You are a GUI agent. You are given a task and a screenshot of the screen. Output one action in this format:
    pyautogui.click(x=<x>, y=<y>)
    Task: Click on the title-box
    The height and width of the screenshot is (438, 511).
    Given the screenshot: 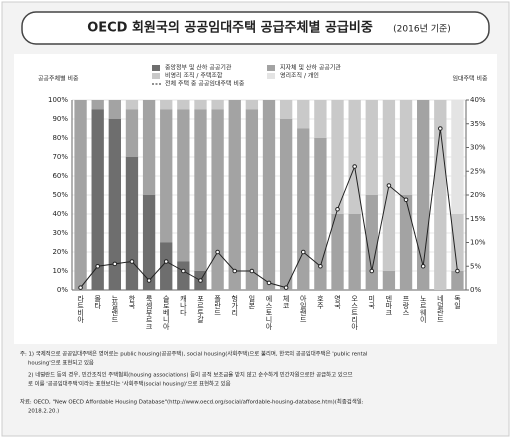 What is the action you would take?
    pyautogui.click(x=255, y=28)
    